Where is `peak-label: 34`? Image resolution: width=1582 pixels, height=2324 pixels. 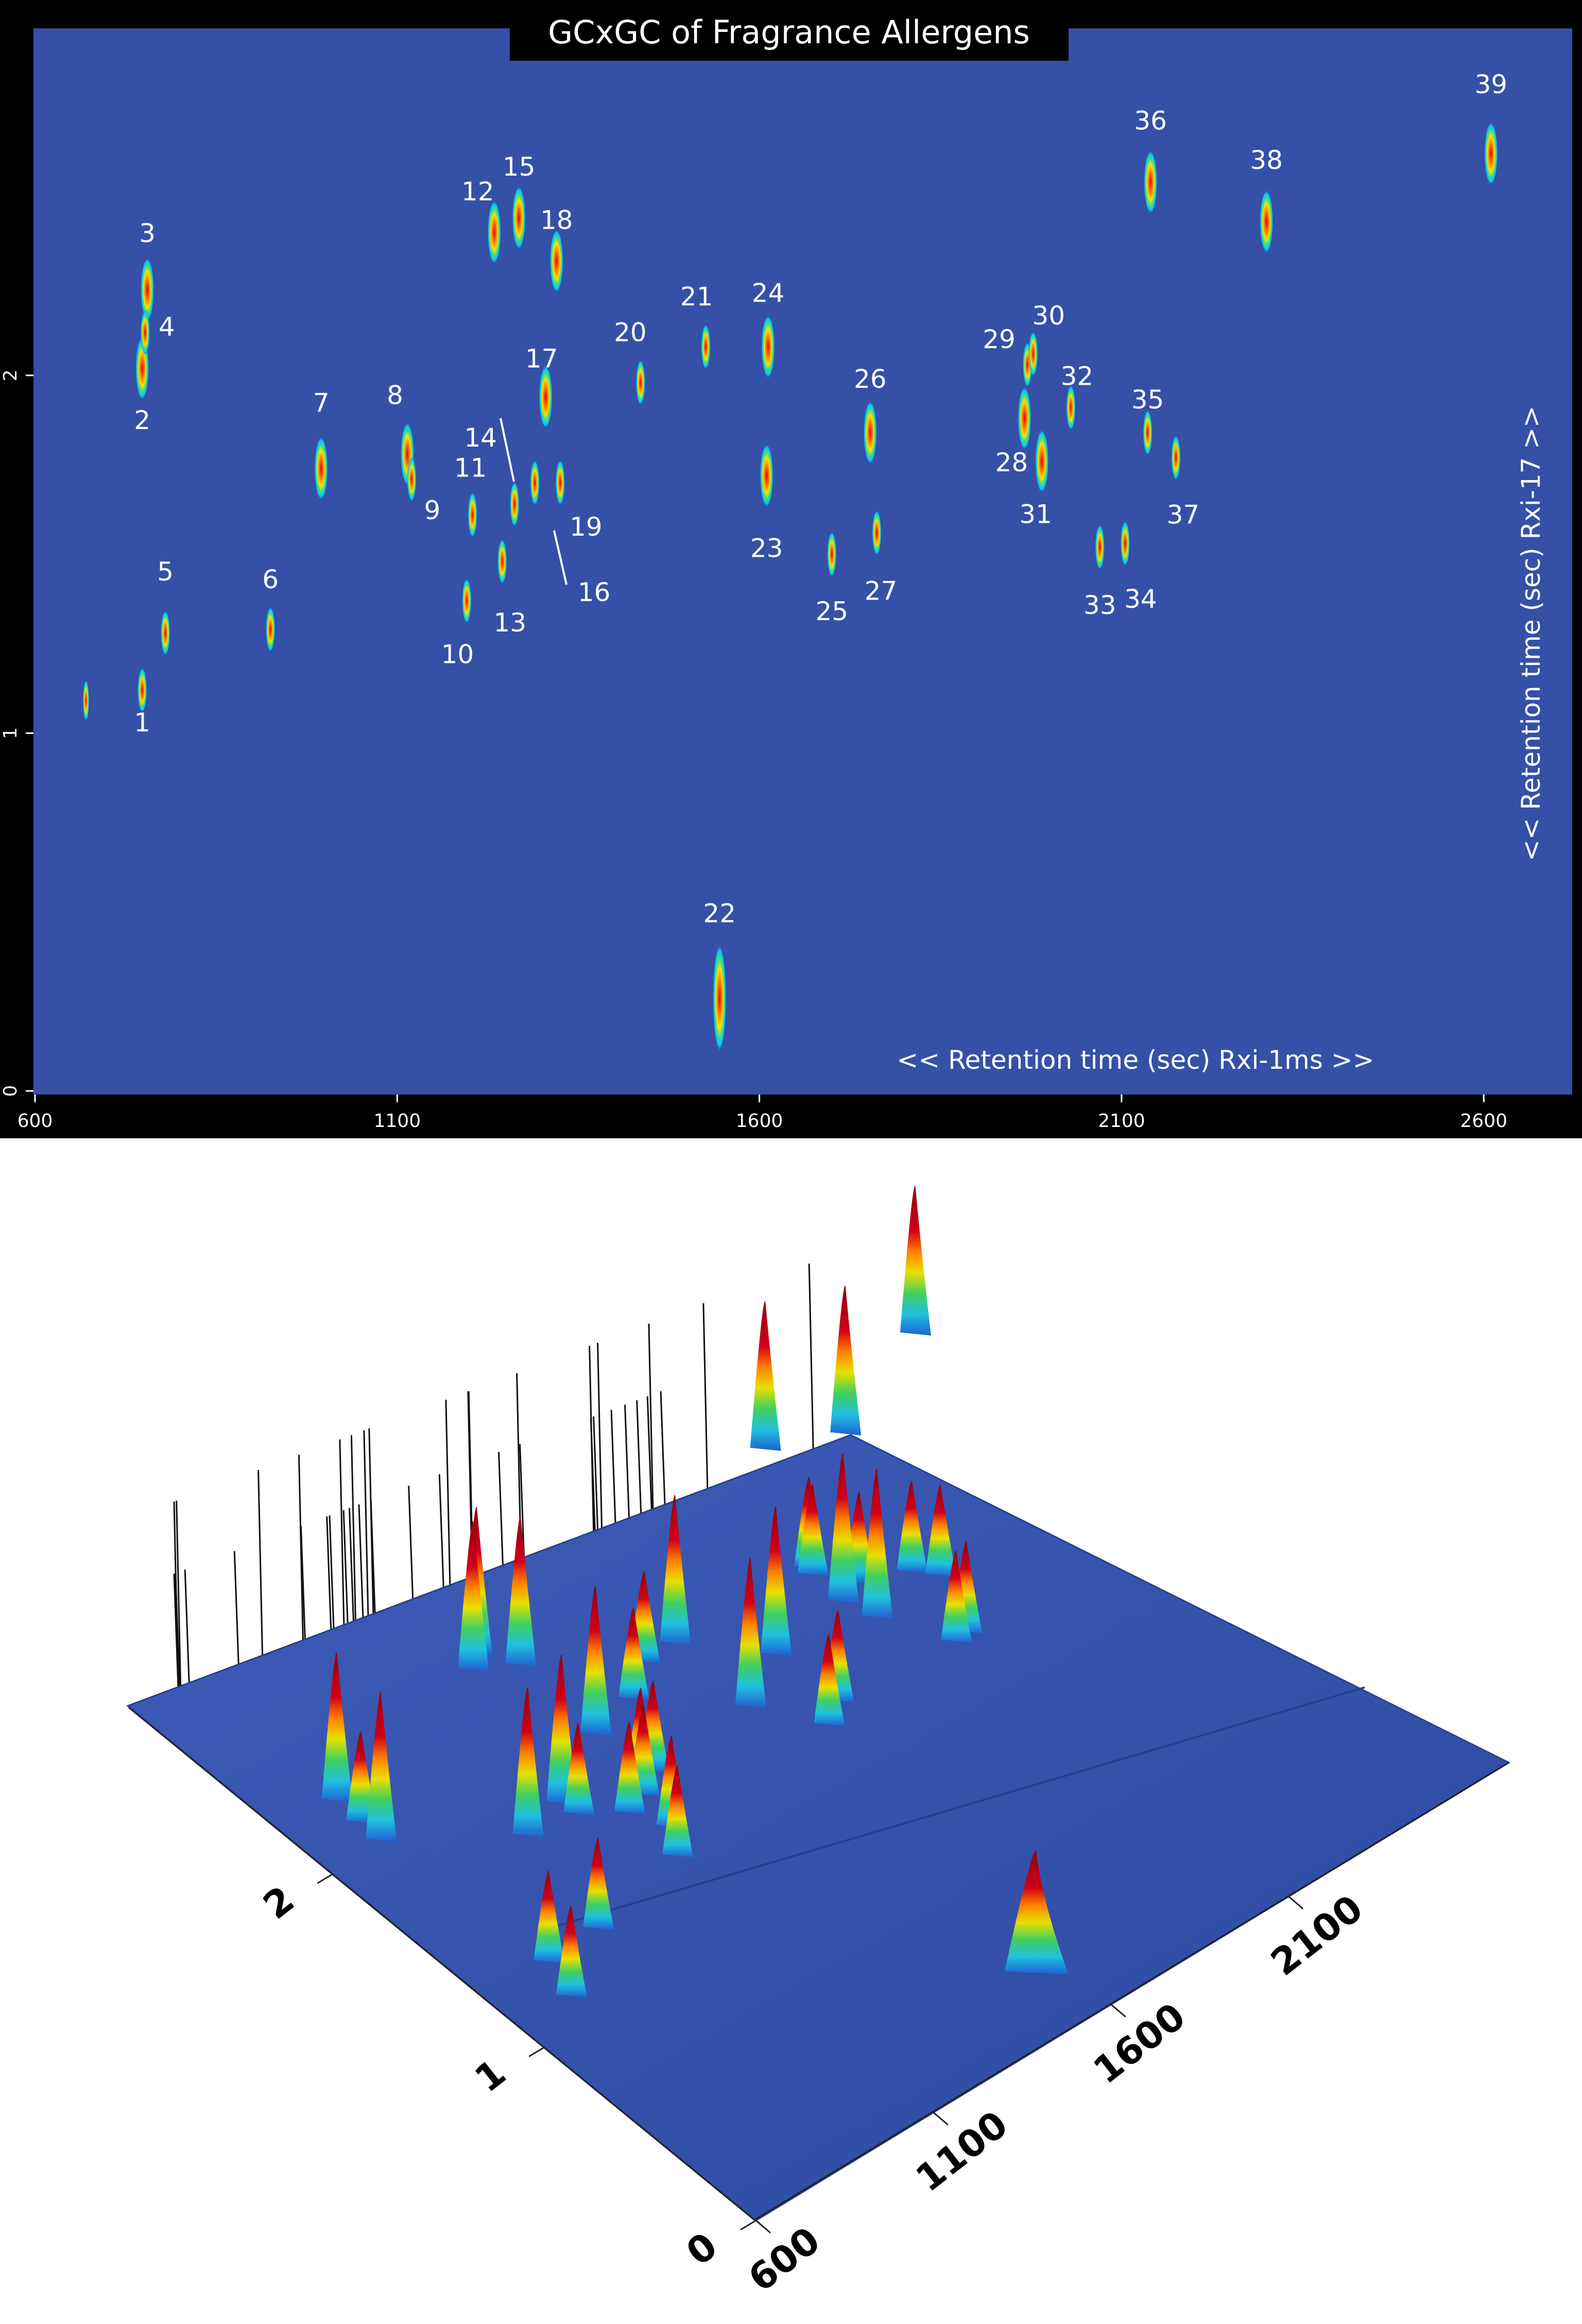 peak-label: 34 is located at coordinates (1140, 599).